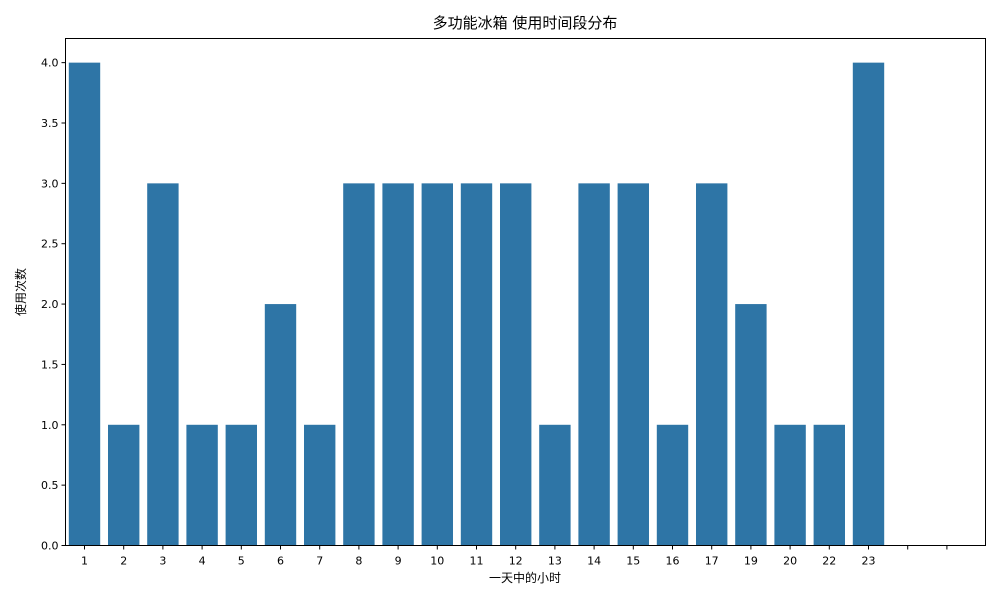 This screenshot has width=1000, height=600. Describe the element at coordinates (437, 561) in the screenshot. I see `x-tick-label: 10` at that location.